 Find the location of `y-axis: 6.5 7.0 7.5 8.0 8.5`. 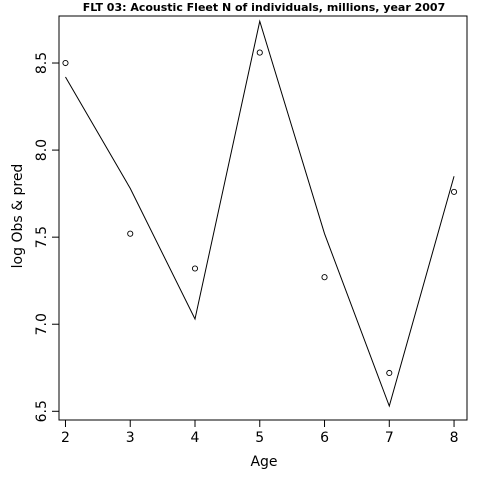

y-axis: 6.5 7.0 7.5 8.0 8.5 is located at coordinates (46, 237).